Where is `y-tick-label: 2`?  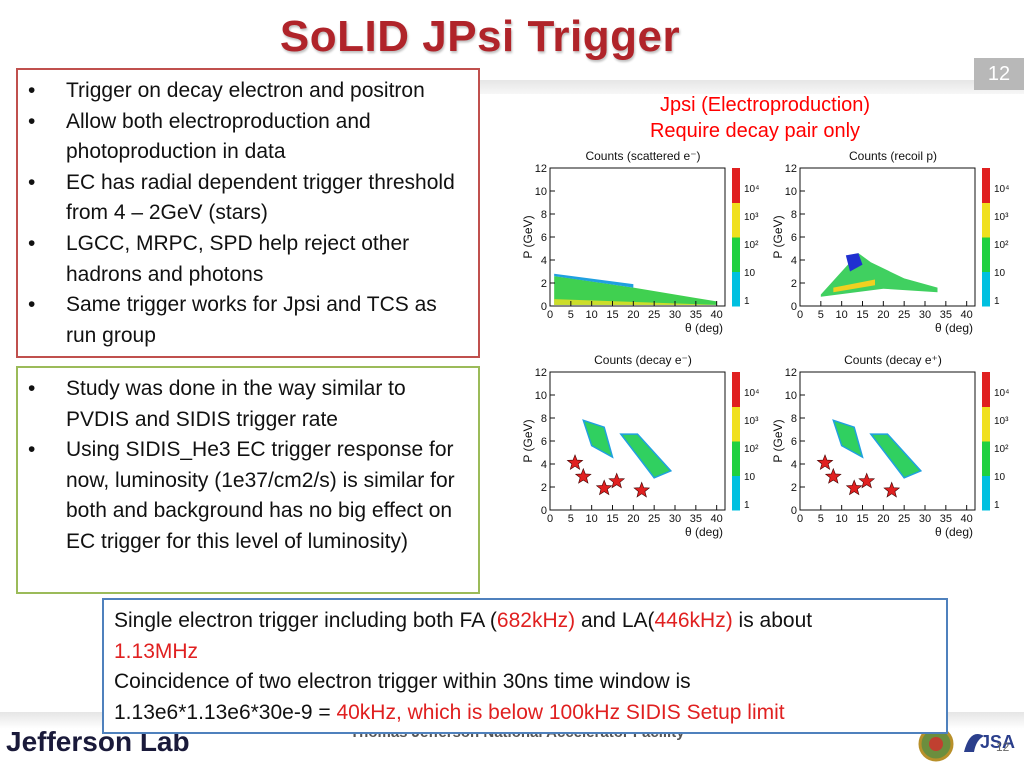
y-tick-label: 2 is located at coordinates (794, 488).